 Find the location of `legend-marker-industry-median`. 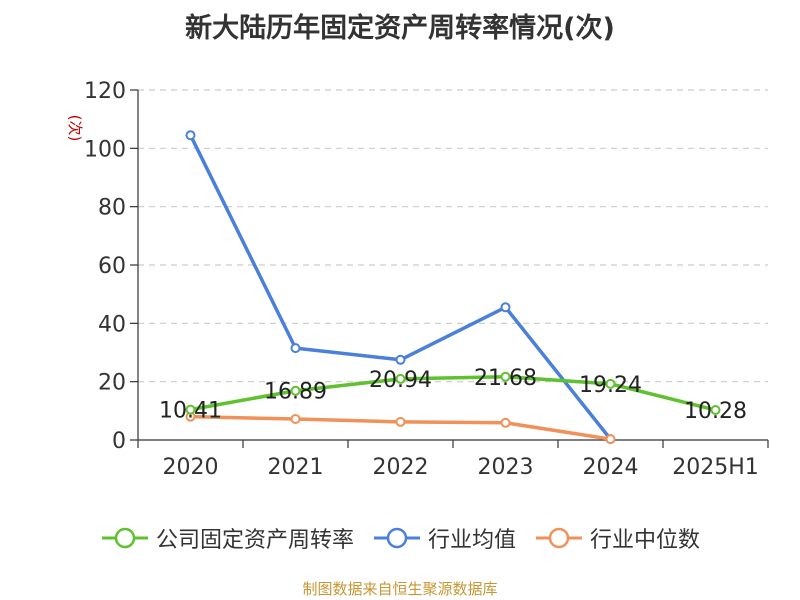

legend-marker-industry-median is located at coordinates (559, 538).